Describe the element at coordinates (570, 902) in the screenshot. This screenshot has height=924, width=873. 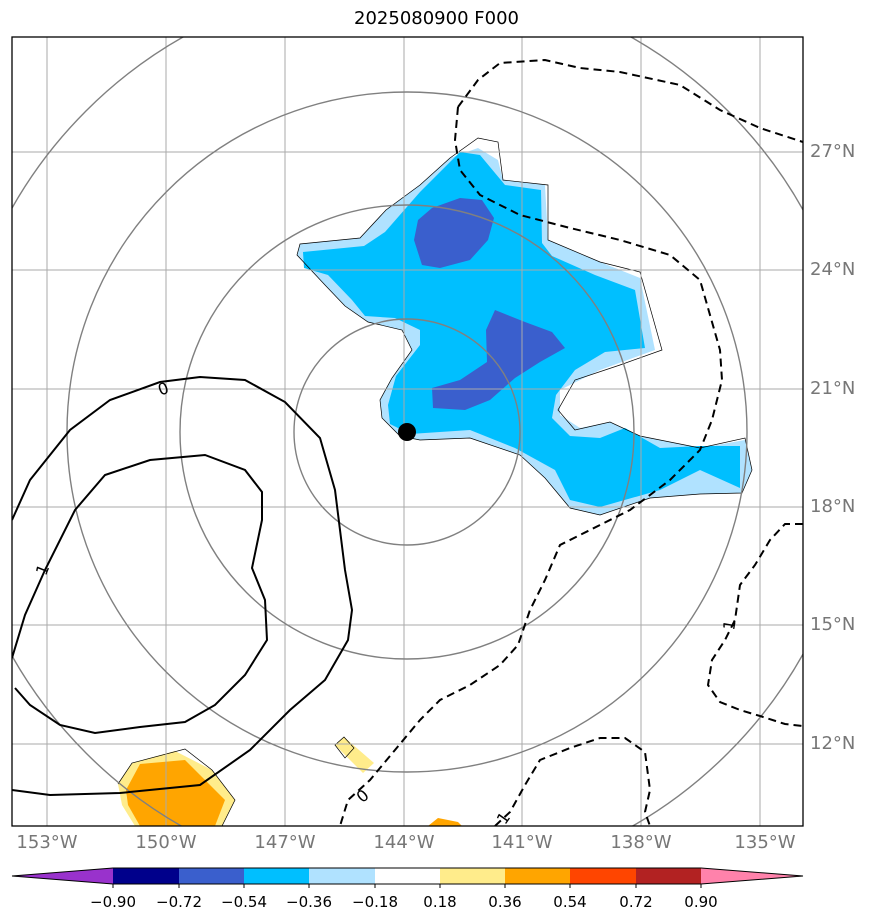
I see `colorbar-tick-label: 0.54` at that location.